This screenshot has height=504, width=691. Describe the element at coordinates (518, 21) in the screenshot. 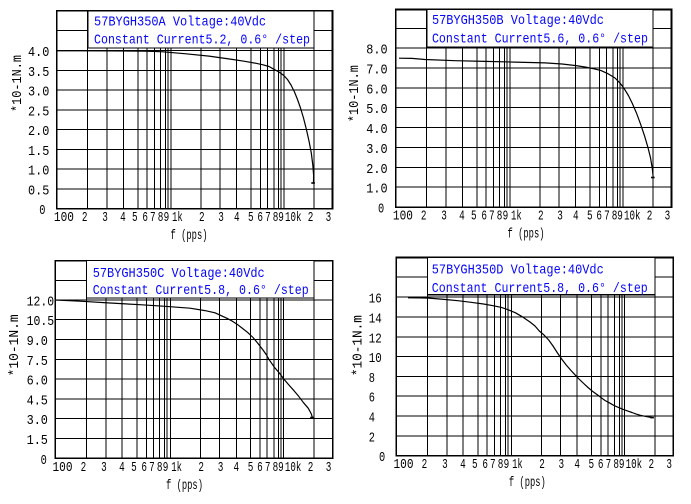

I see `svg-text: 57BYGH350B Voltage:40Vdc` at that location.